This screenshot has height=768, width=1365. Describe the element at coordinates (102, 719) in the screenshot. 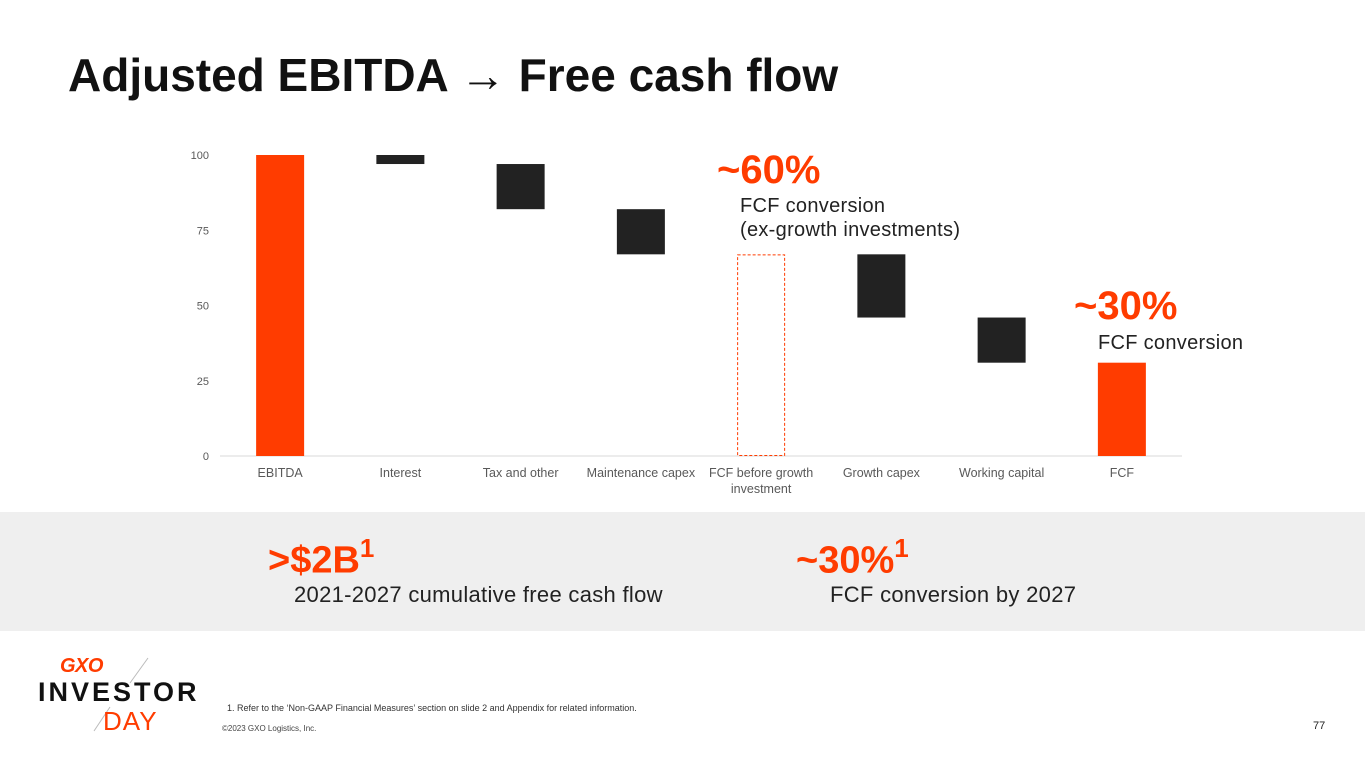

I see `logo-slash-bottom` at that location.